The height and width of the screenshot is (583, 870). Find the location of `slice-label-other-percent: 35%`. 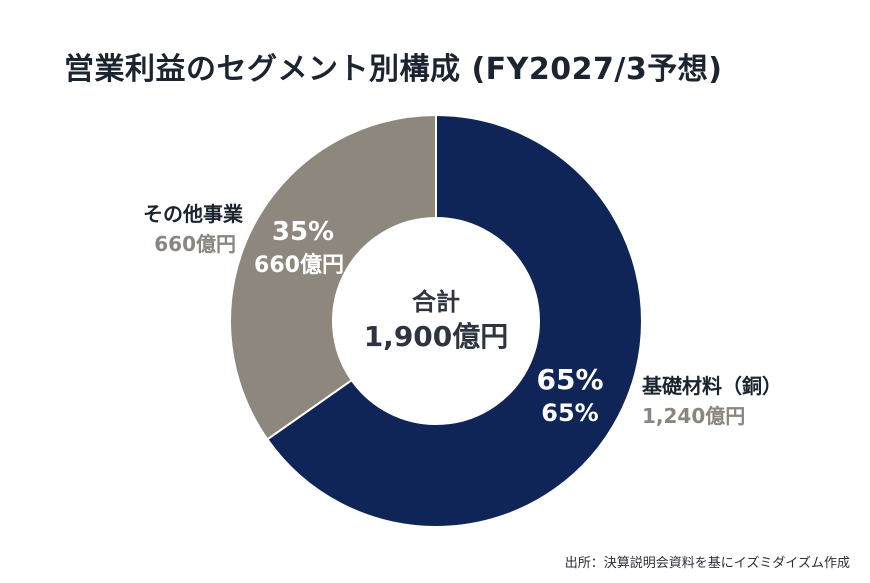

slice-label-other-percent: 35% is located at coordinates (303, 232).